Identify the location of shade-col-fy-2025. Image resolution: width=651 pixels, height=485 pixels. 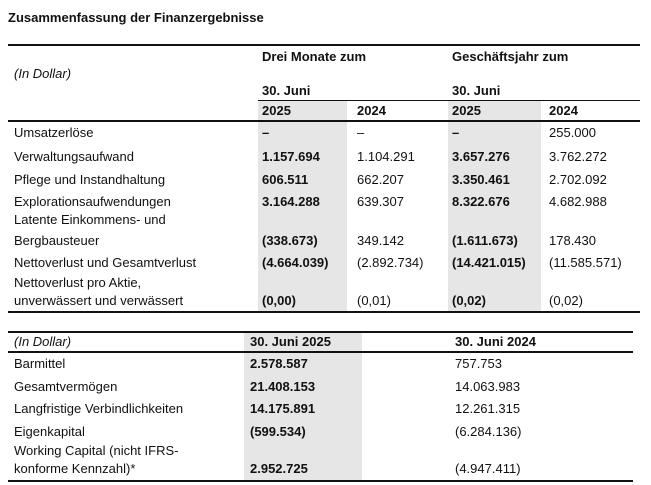
(494, 206).